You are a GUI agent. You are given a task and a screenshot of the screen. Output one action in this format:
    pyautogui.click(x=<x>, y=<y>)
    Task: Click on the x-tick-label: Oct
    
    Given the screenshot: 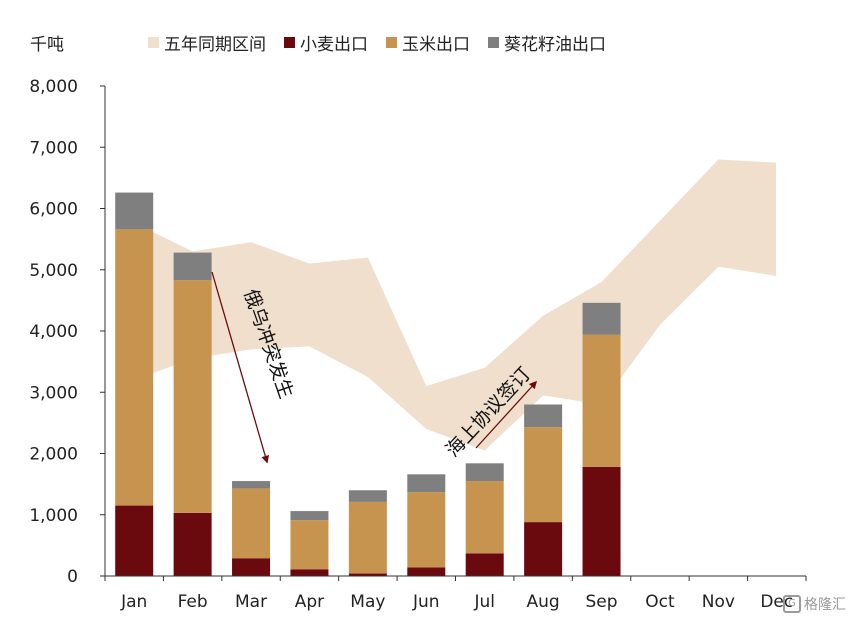 What is the action you would take?
    pyautogui.click(x=660, y=602)
    